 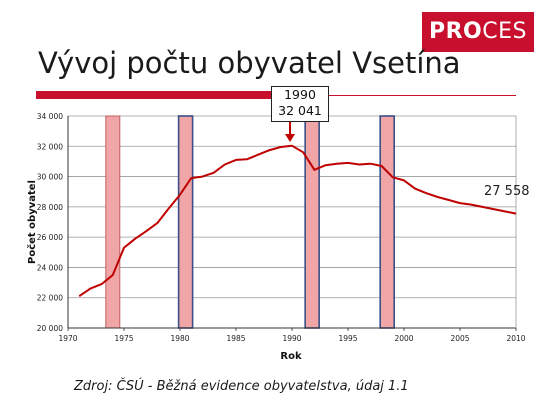 I want to click on slide-title: Vývoj počtu obyvatel Vsetína, so click(x=249, y=63).